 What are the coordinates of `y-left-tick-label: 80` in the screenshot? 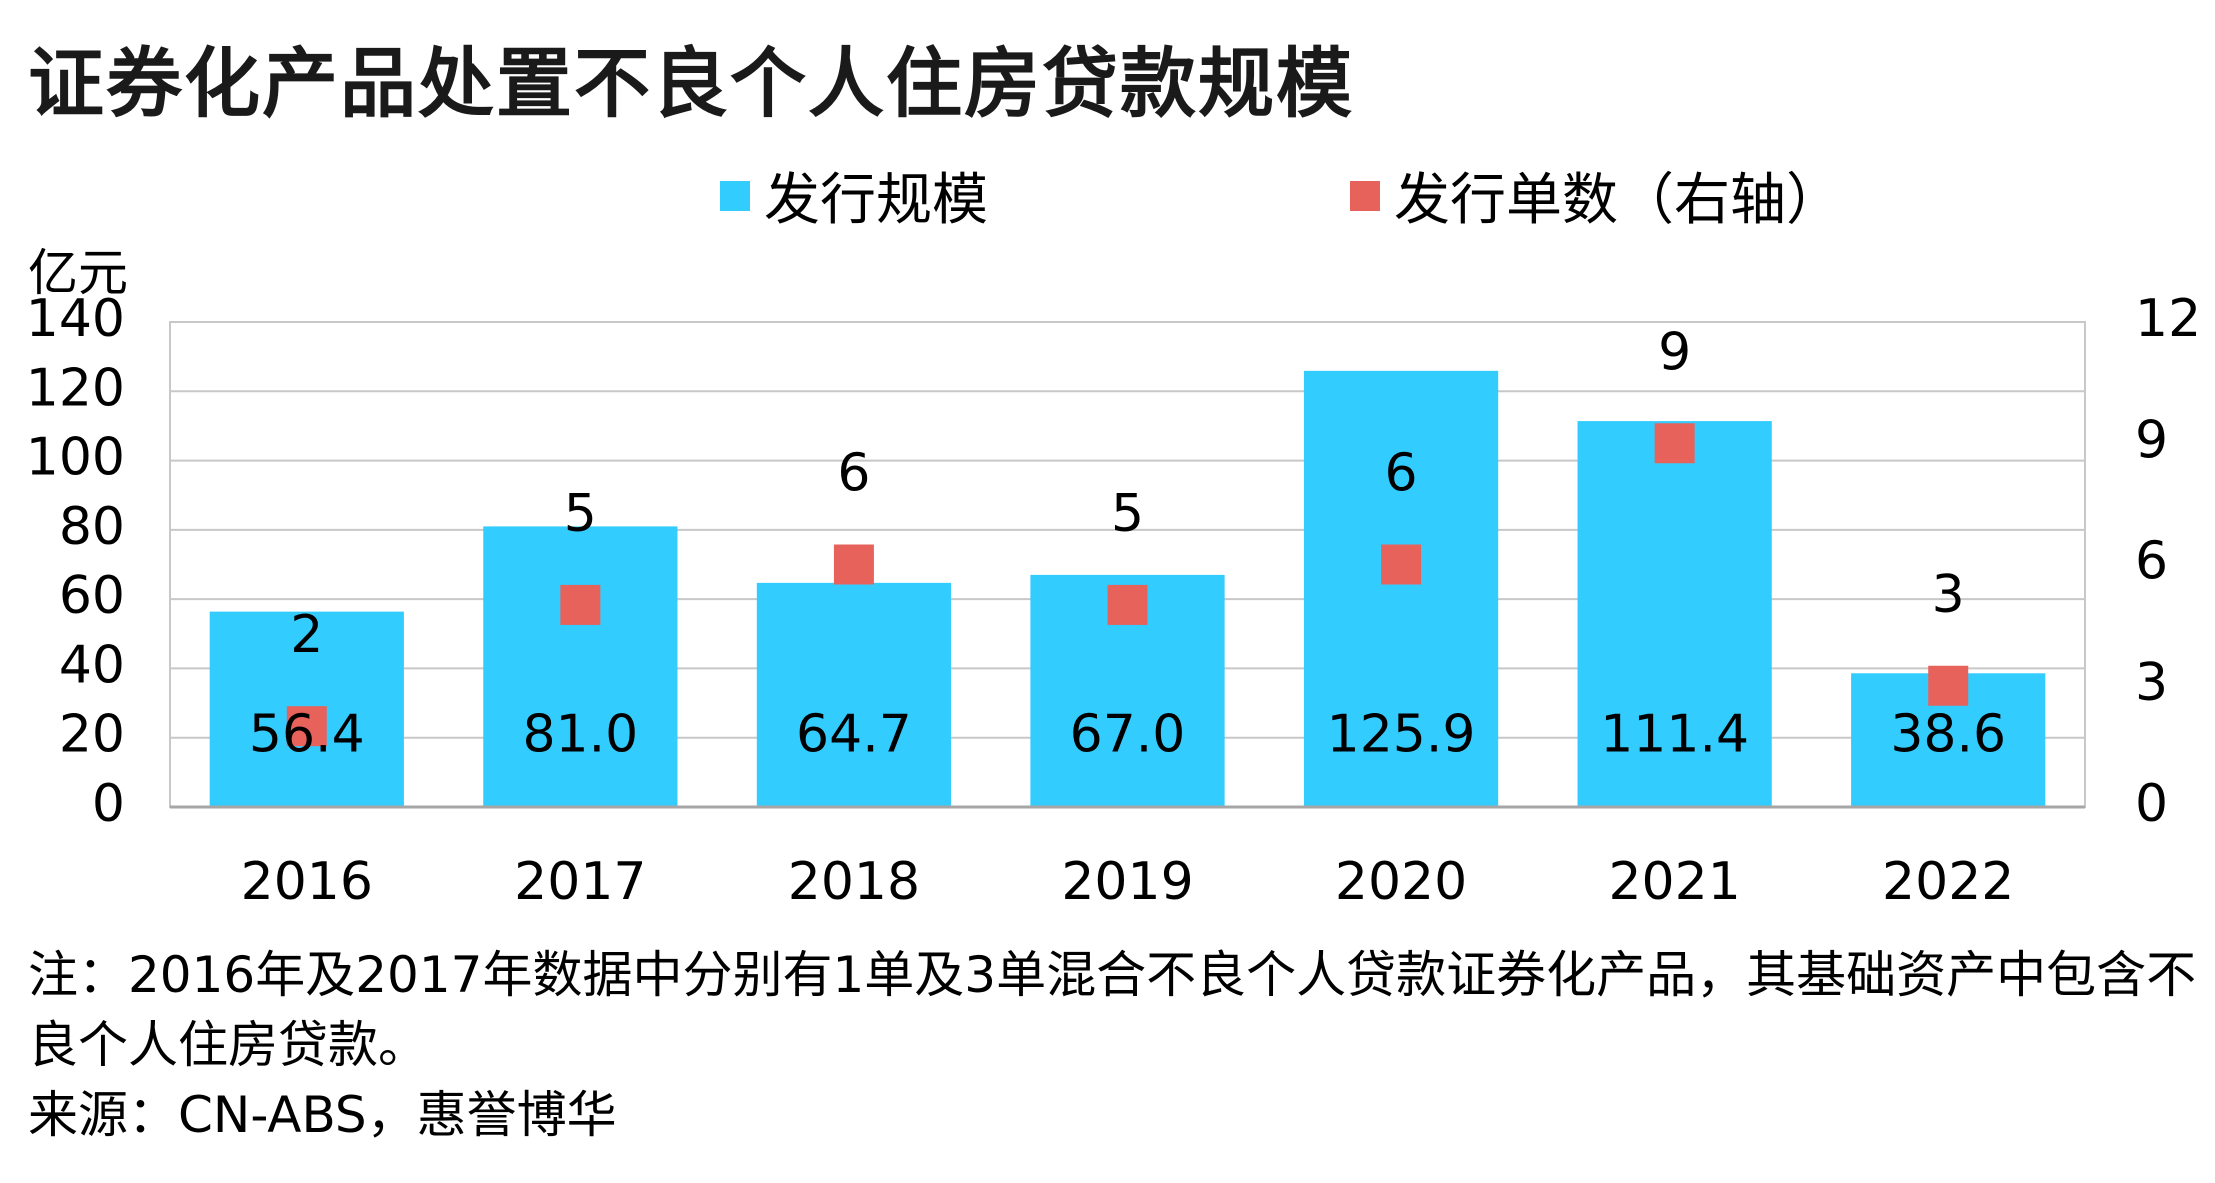 It's located at (92, 527).